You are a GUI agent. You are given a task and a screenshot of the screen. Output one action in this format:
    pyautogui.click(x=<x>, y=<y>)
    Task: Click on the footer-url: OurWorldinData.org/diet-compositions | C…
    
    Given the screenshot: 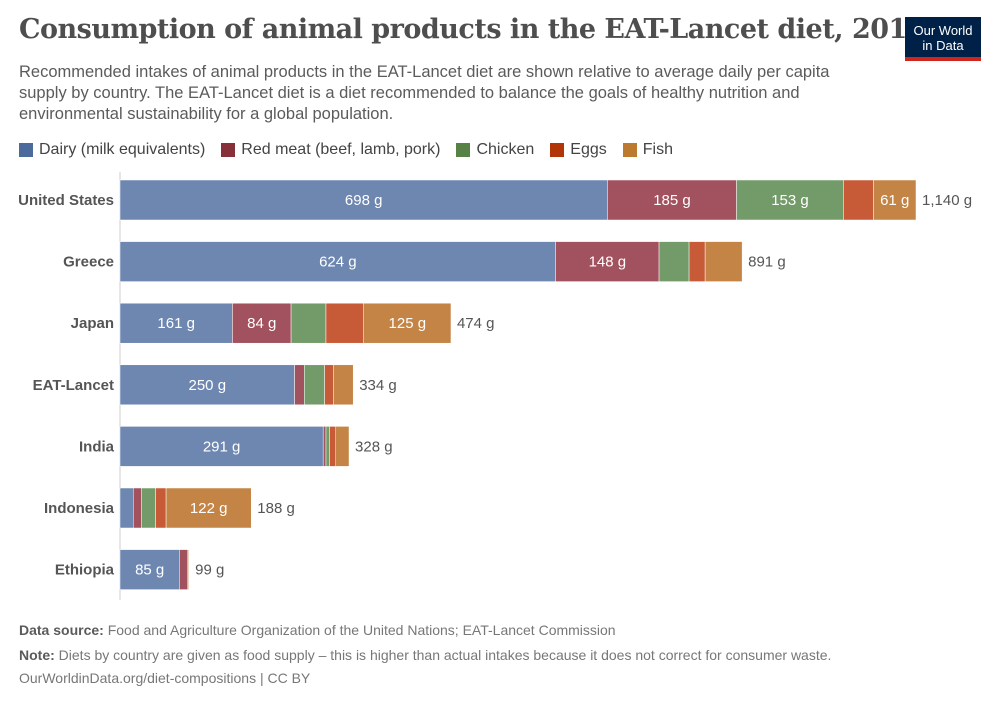 What is the action you would take?
    pyautogui.click(x=165, y=678)
    